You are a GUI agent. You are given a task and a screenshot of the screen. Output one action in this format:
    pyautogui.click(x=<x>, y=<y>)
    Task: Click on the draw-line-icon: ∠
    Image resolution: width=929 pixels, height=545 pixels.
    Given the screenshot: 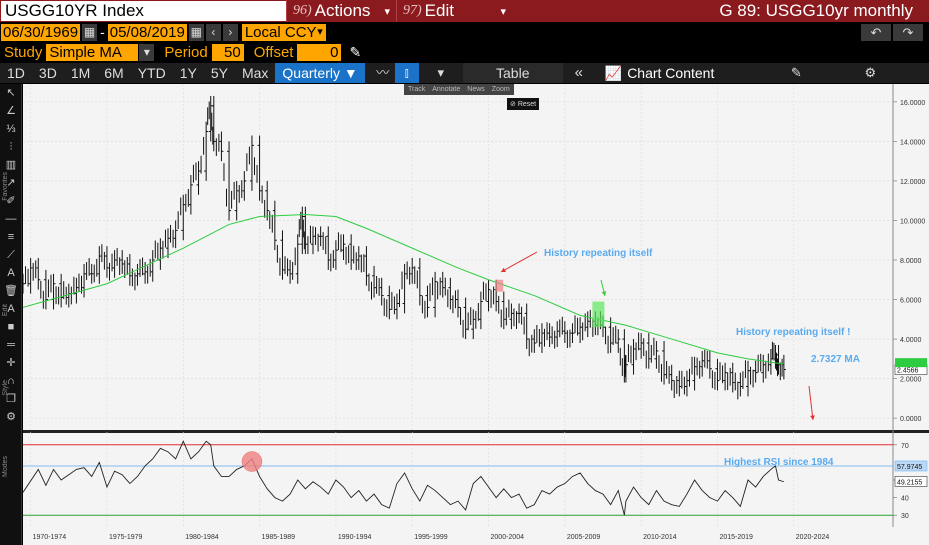 What is the action you would take?
    pyautogui.click(x=11, y=111)
    